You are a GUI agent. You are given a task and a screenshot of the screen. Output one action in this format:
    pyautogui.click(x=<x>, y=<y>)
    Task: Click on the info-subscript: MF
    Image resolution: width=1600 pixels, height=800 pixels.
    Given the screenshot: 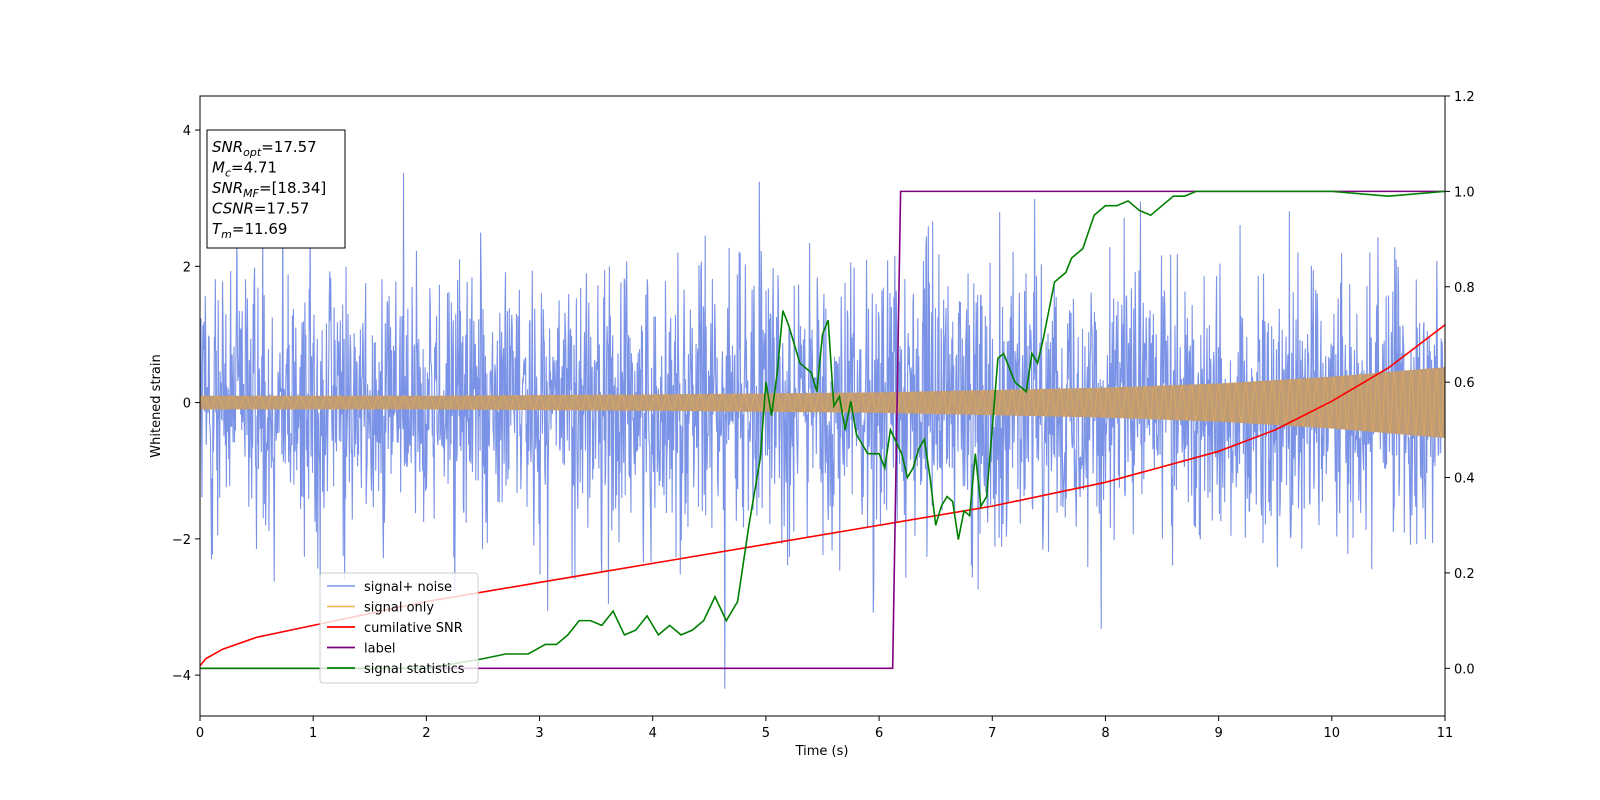 What is the action you would take?
    pyautogui.click(x=251, y=193)
    